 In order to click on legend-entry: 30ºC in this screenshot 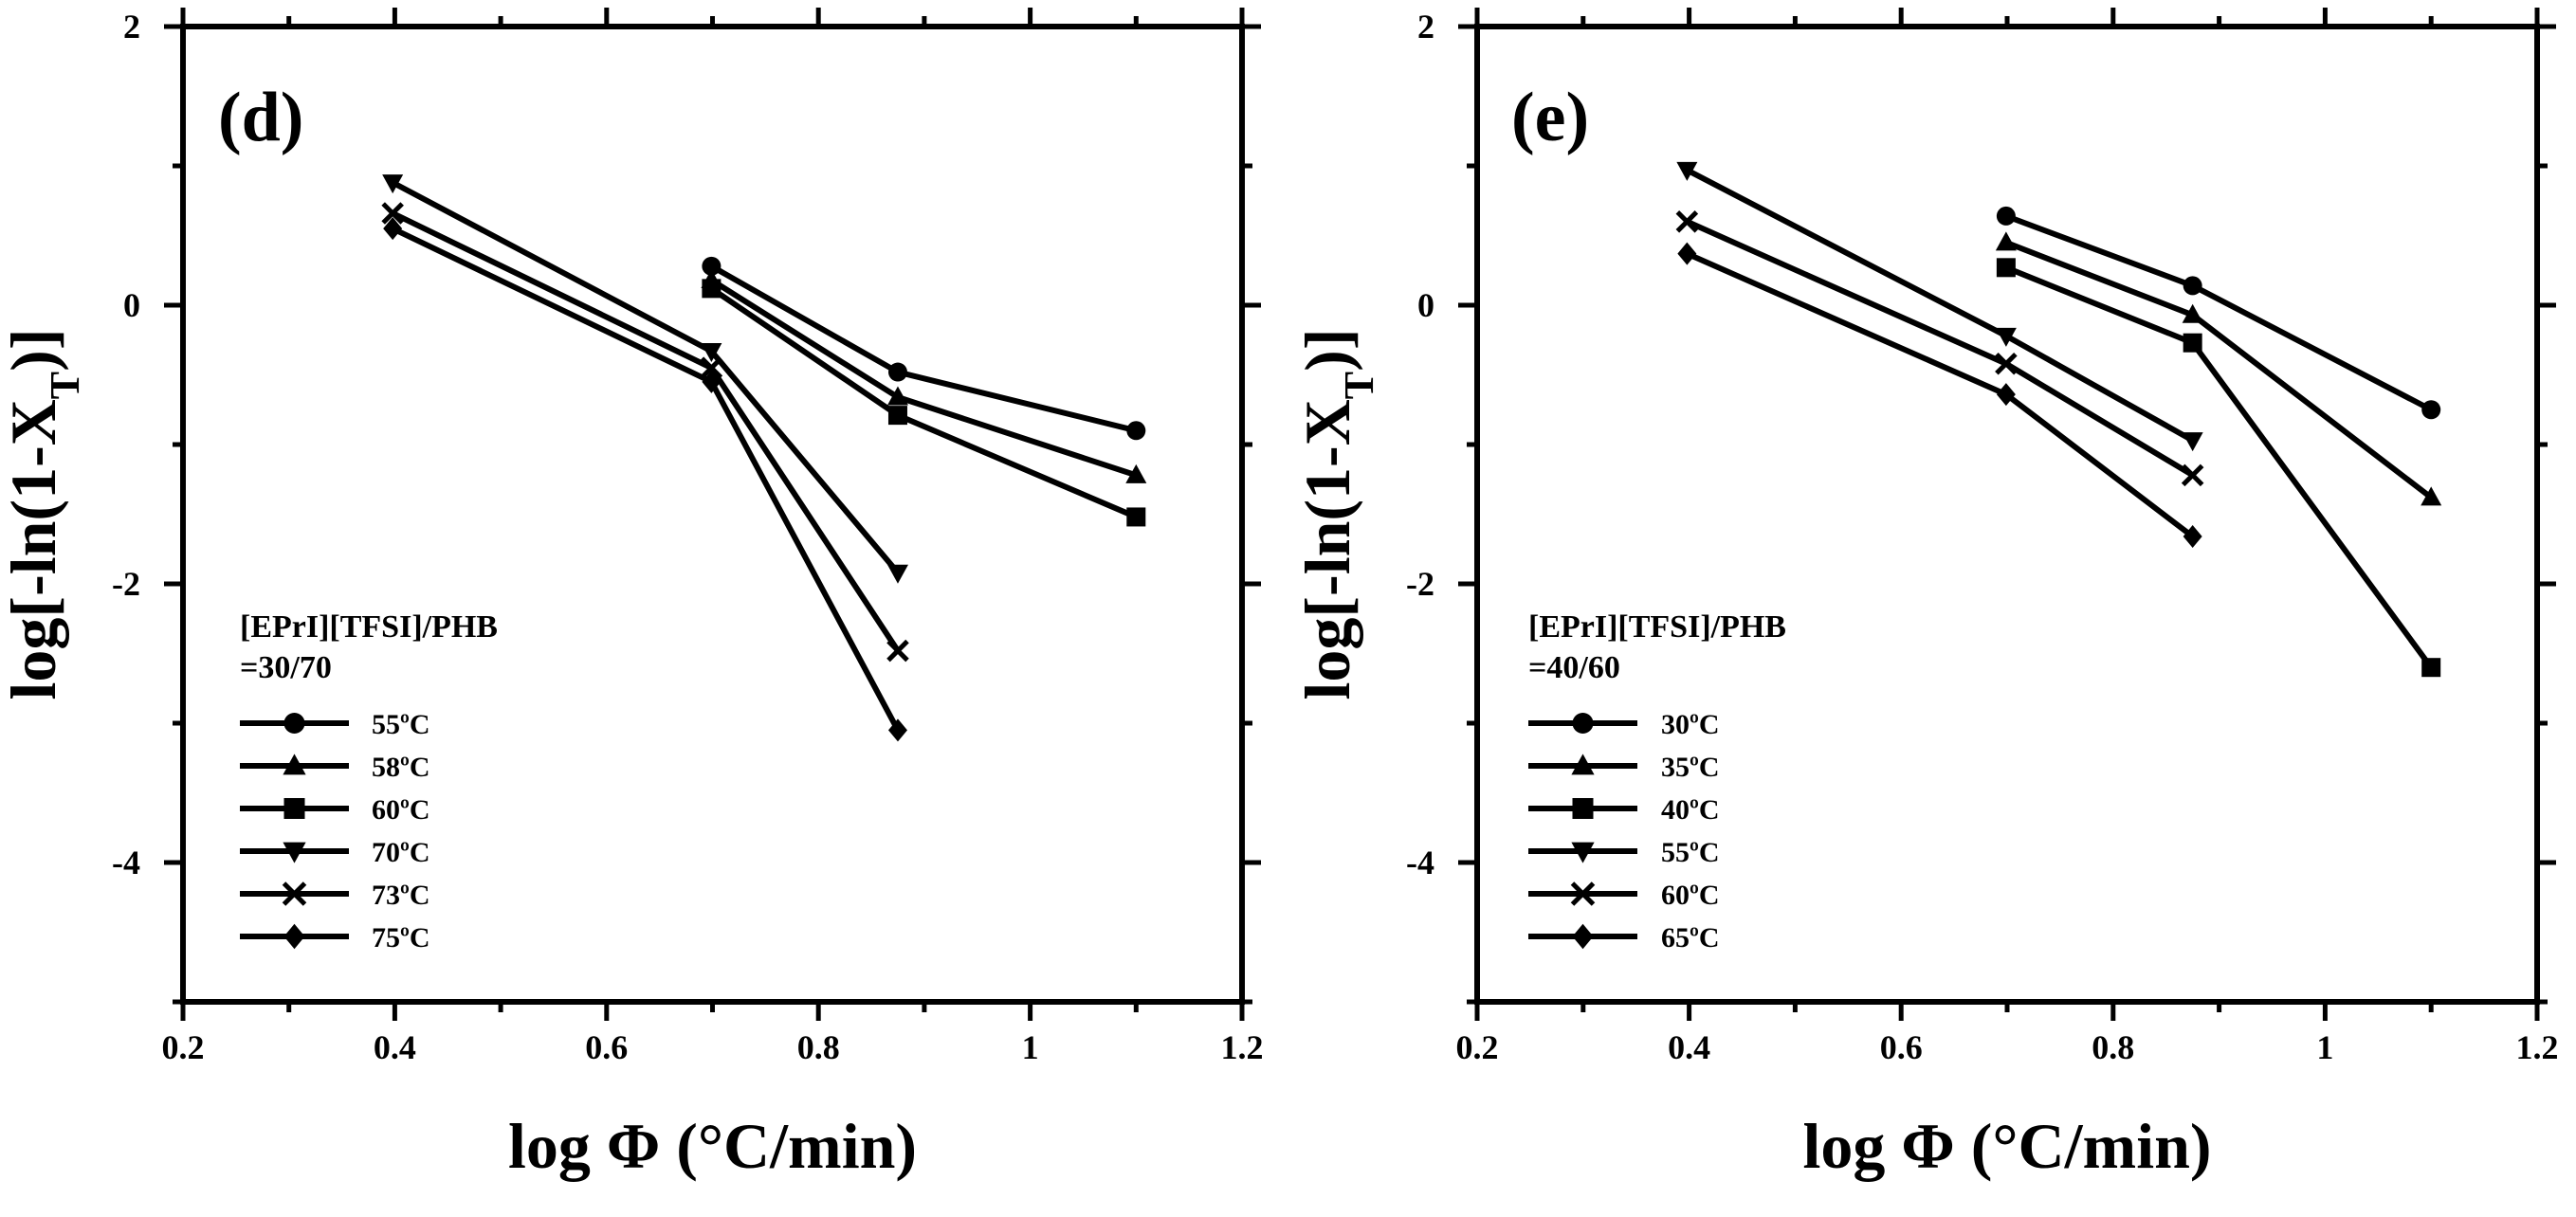, I will do `click(1624, 724)`.